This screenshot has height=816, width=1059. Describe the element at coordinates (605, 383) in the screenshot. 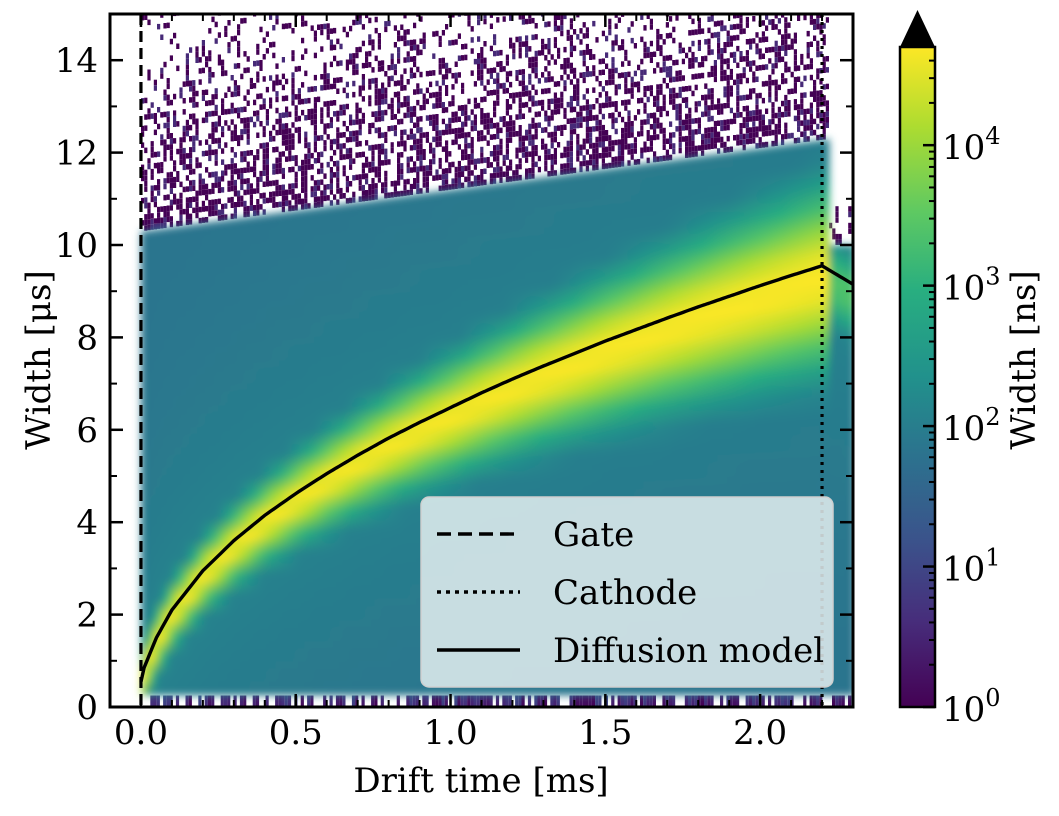

I see `x-tick: 1.5` at that location.